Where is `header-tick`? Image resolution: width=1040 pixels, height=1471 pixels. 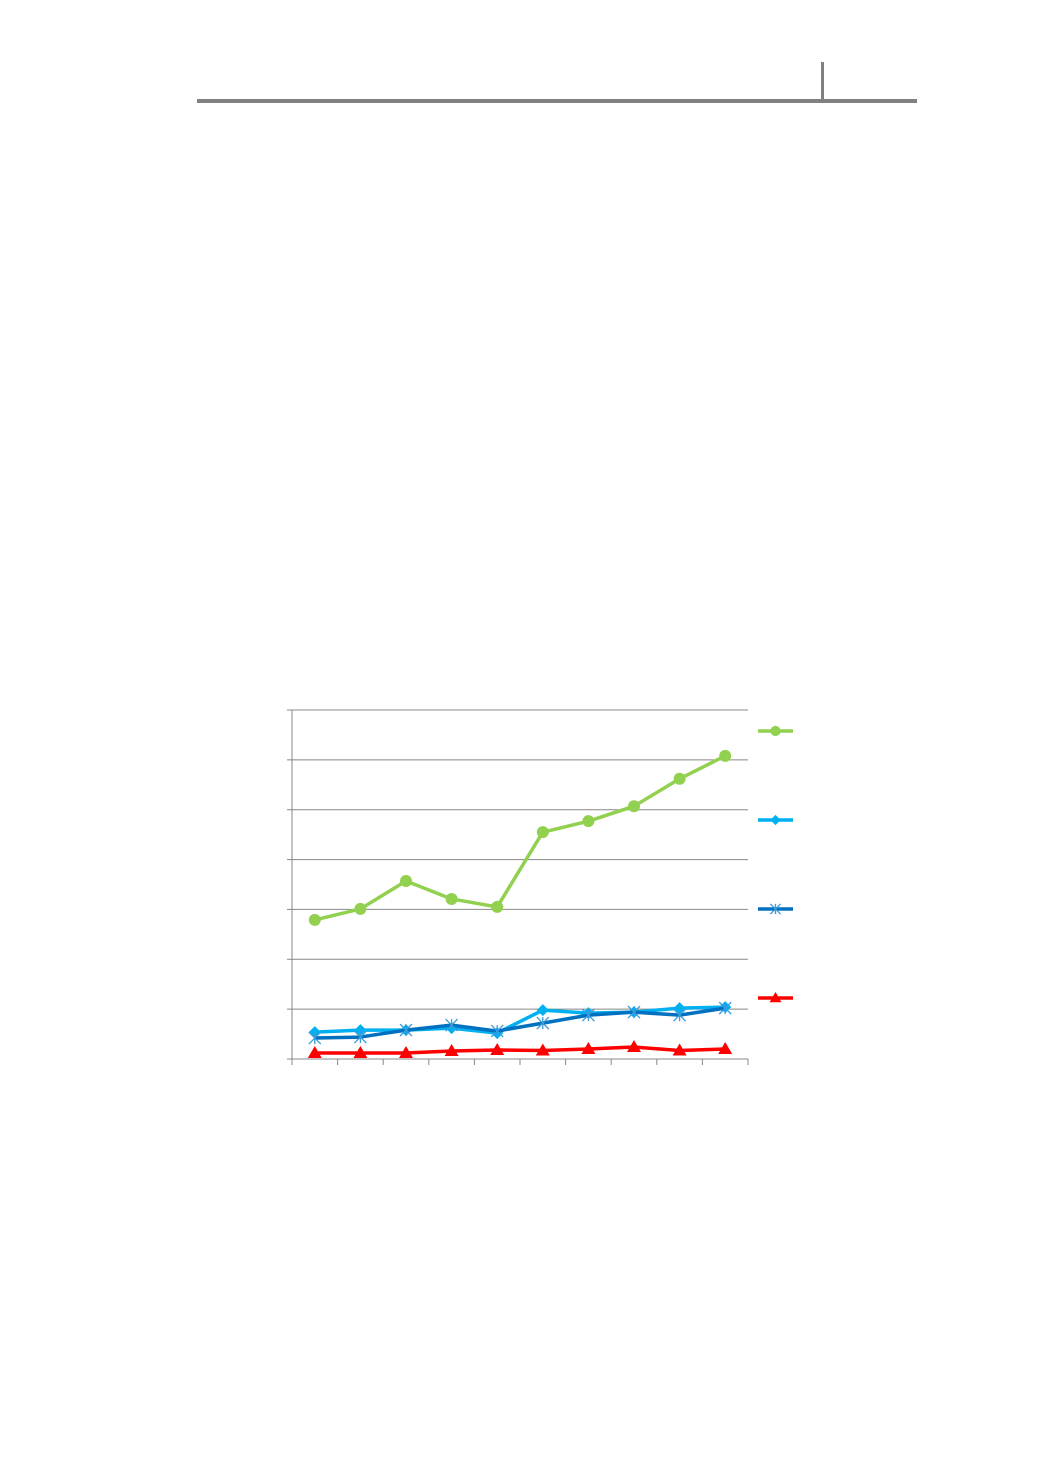 header-tick is located at coordinates (822, 81).